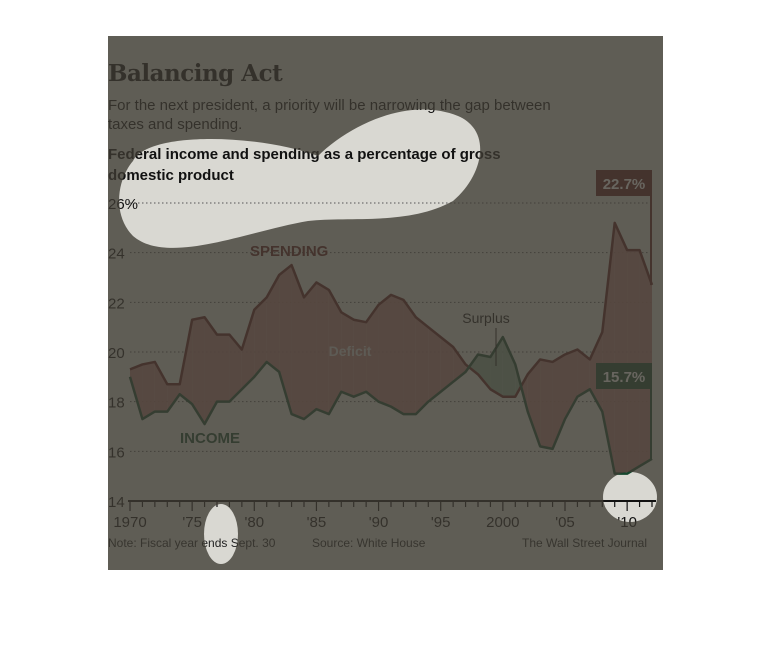 Image resolution: width=770 pixels, height=664 pixels. I want to click on series-label-income: INCOME, so click(210, 438).